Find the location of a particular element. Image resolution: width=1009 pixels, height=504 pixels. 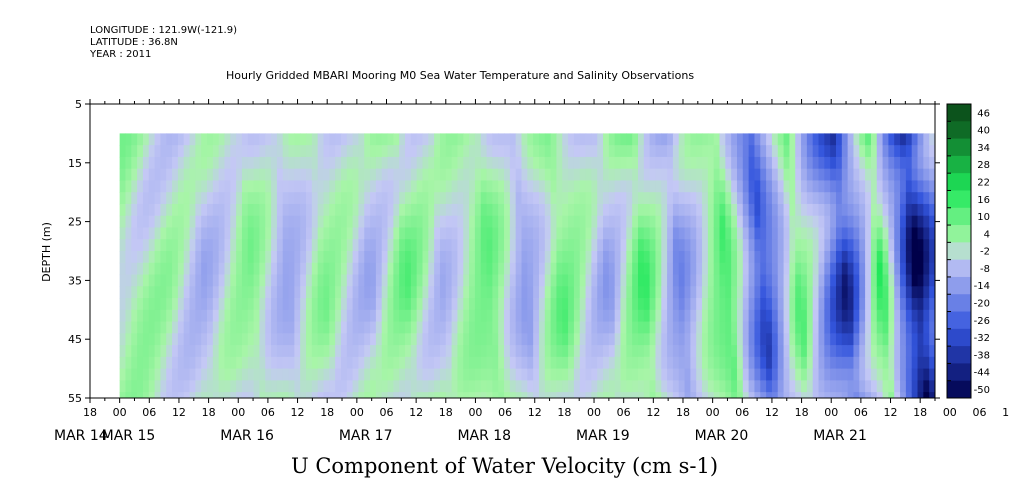

x-date-label: MAR 18 is located at coordinates (484, 436).